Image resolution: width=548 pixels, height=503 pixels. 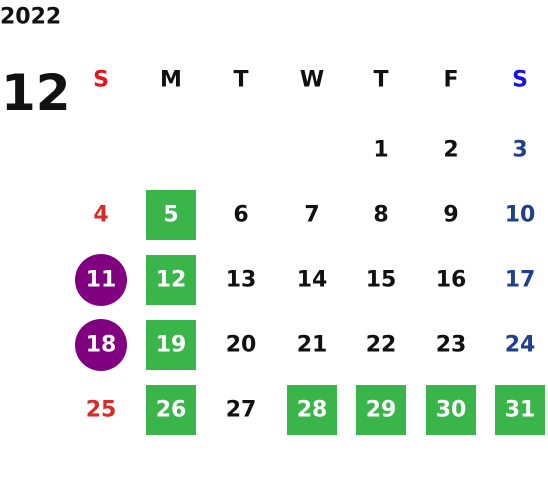 What do you see at coordinates (312, 280) in the screenshot?
I see `day-number: 14` at bounding box center [312, 280].